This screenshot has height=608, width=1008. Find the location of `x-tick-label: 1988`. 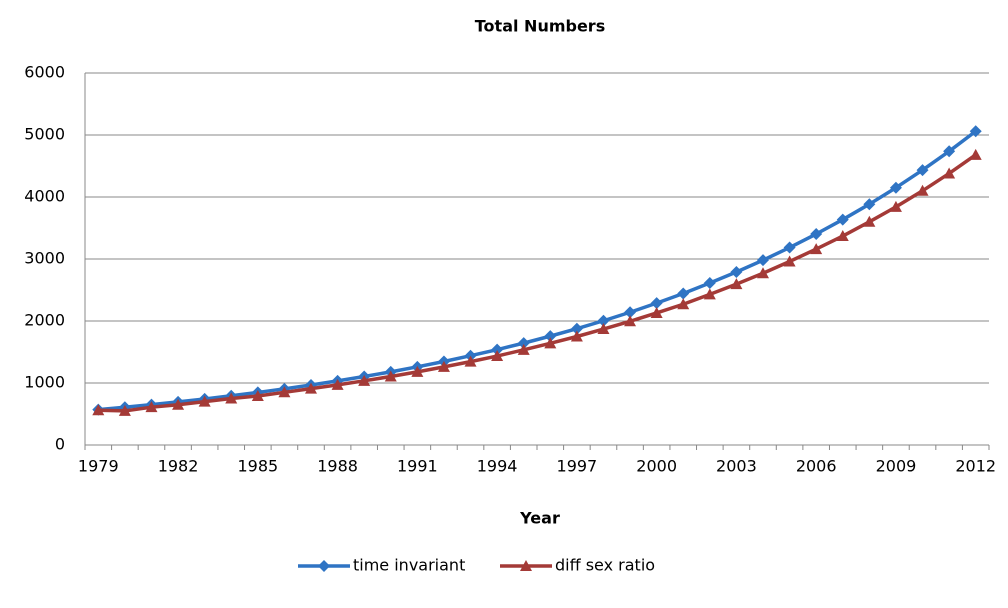

x-tick-label: 1988 is located at coordinates (337, 466).